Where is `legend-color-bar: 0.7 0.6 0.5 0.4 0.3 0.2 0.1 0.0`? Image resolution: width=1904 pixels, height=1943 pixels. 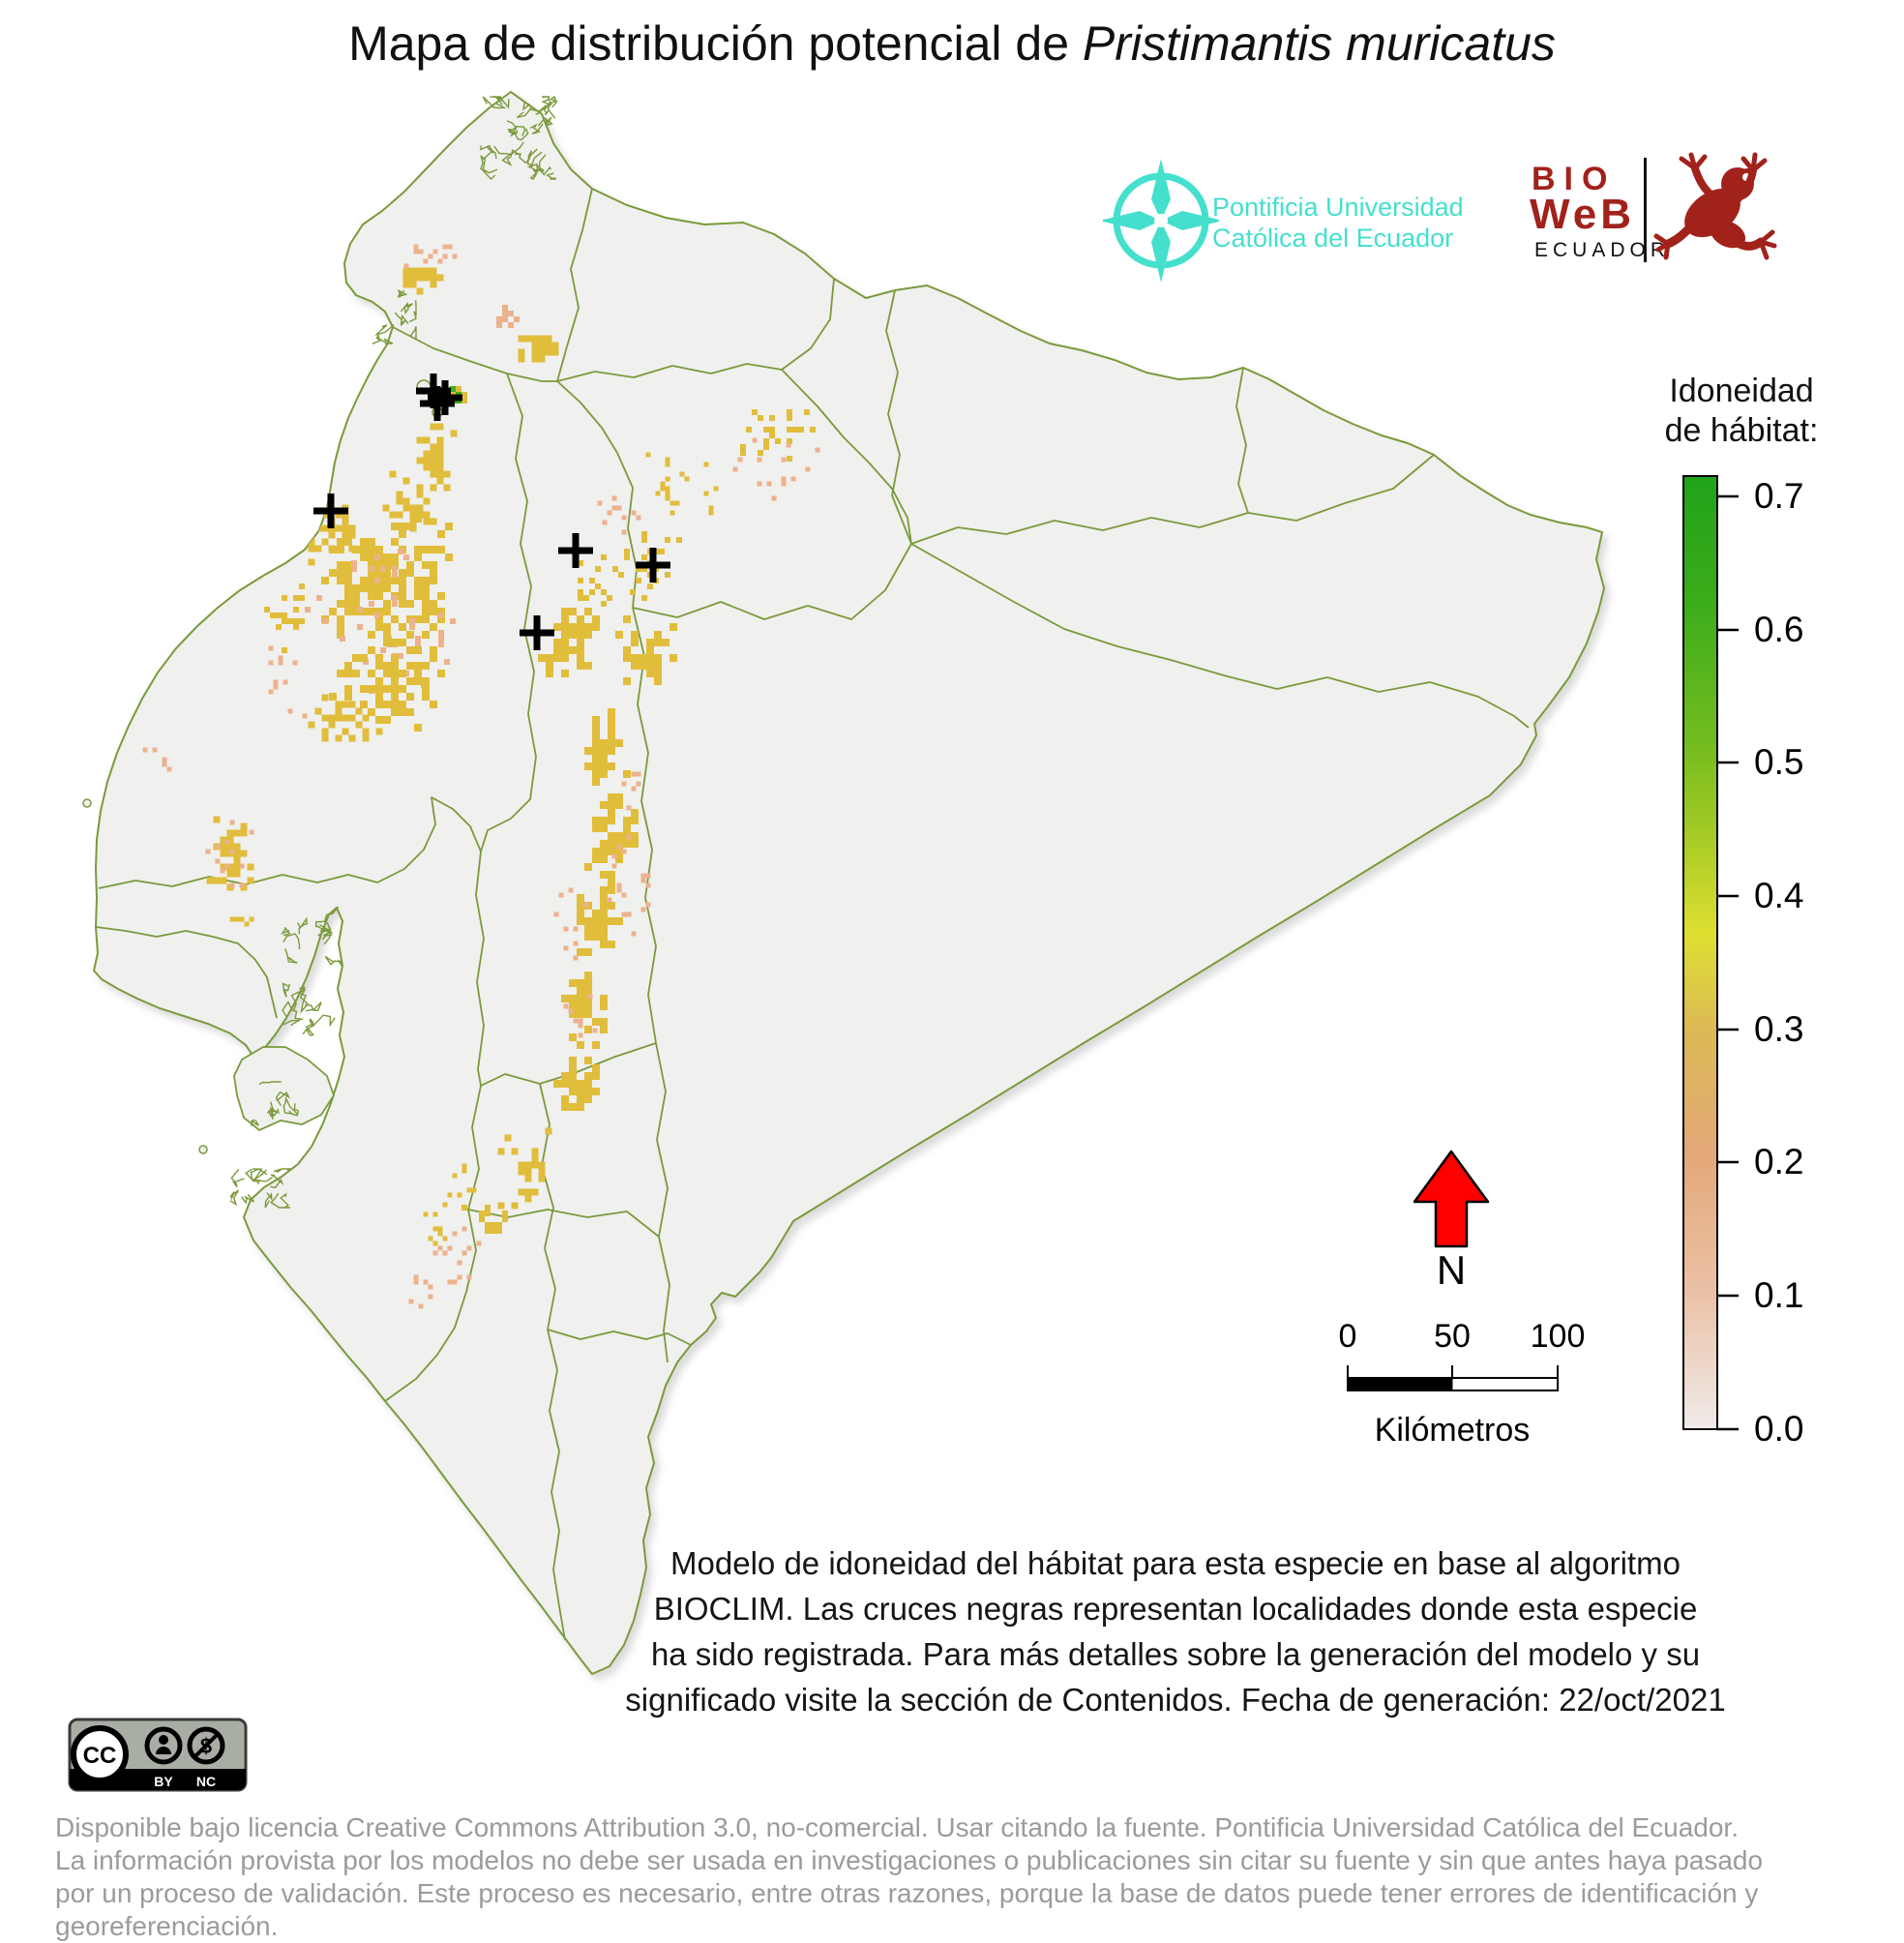
legend-color-bar: 0.7 0.6 0.5 0.4 0.3 0.2 0.1 0.0 is located at coordinates (1743, 962).